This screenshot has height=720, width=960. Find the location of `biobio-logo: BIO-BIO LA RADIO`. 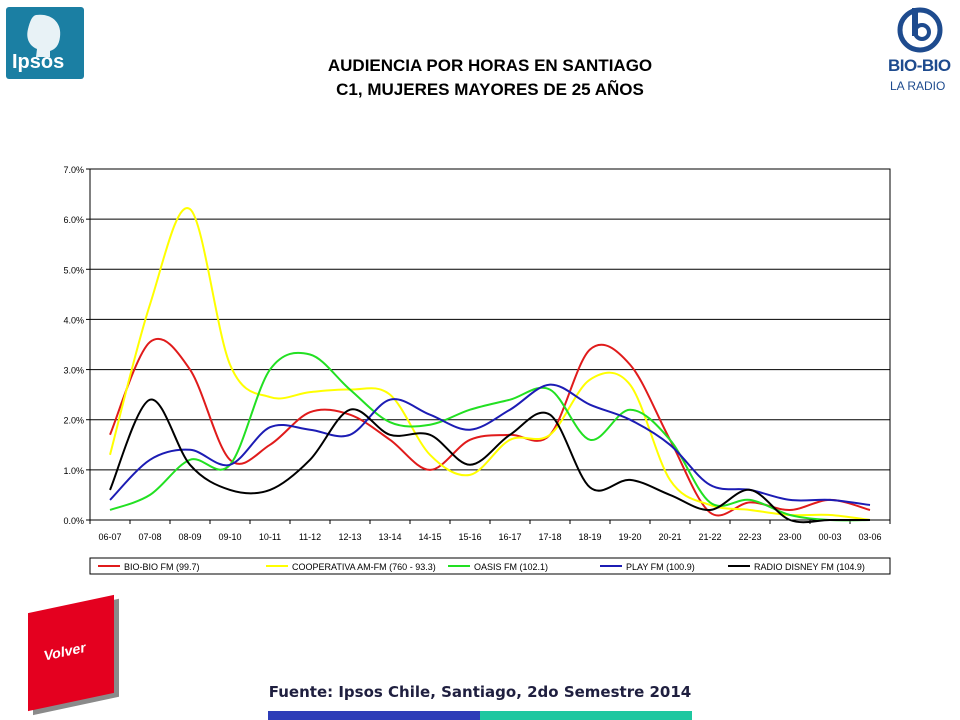

biobio-logo: BIO-BIO LA RADIO is located at coordinates (920, 52).